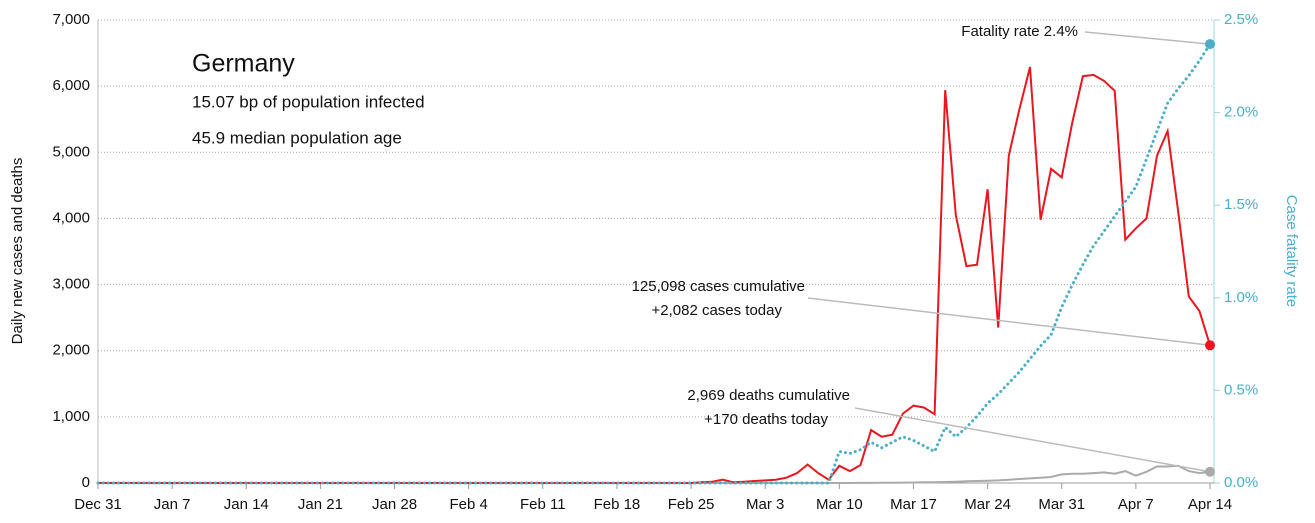 The width and height of the screenshot is (1315, 523). Describe the element at coordinates (1241, 204) in the screenshot. I see `y2-tick-label: 1.5%` at that location.